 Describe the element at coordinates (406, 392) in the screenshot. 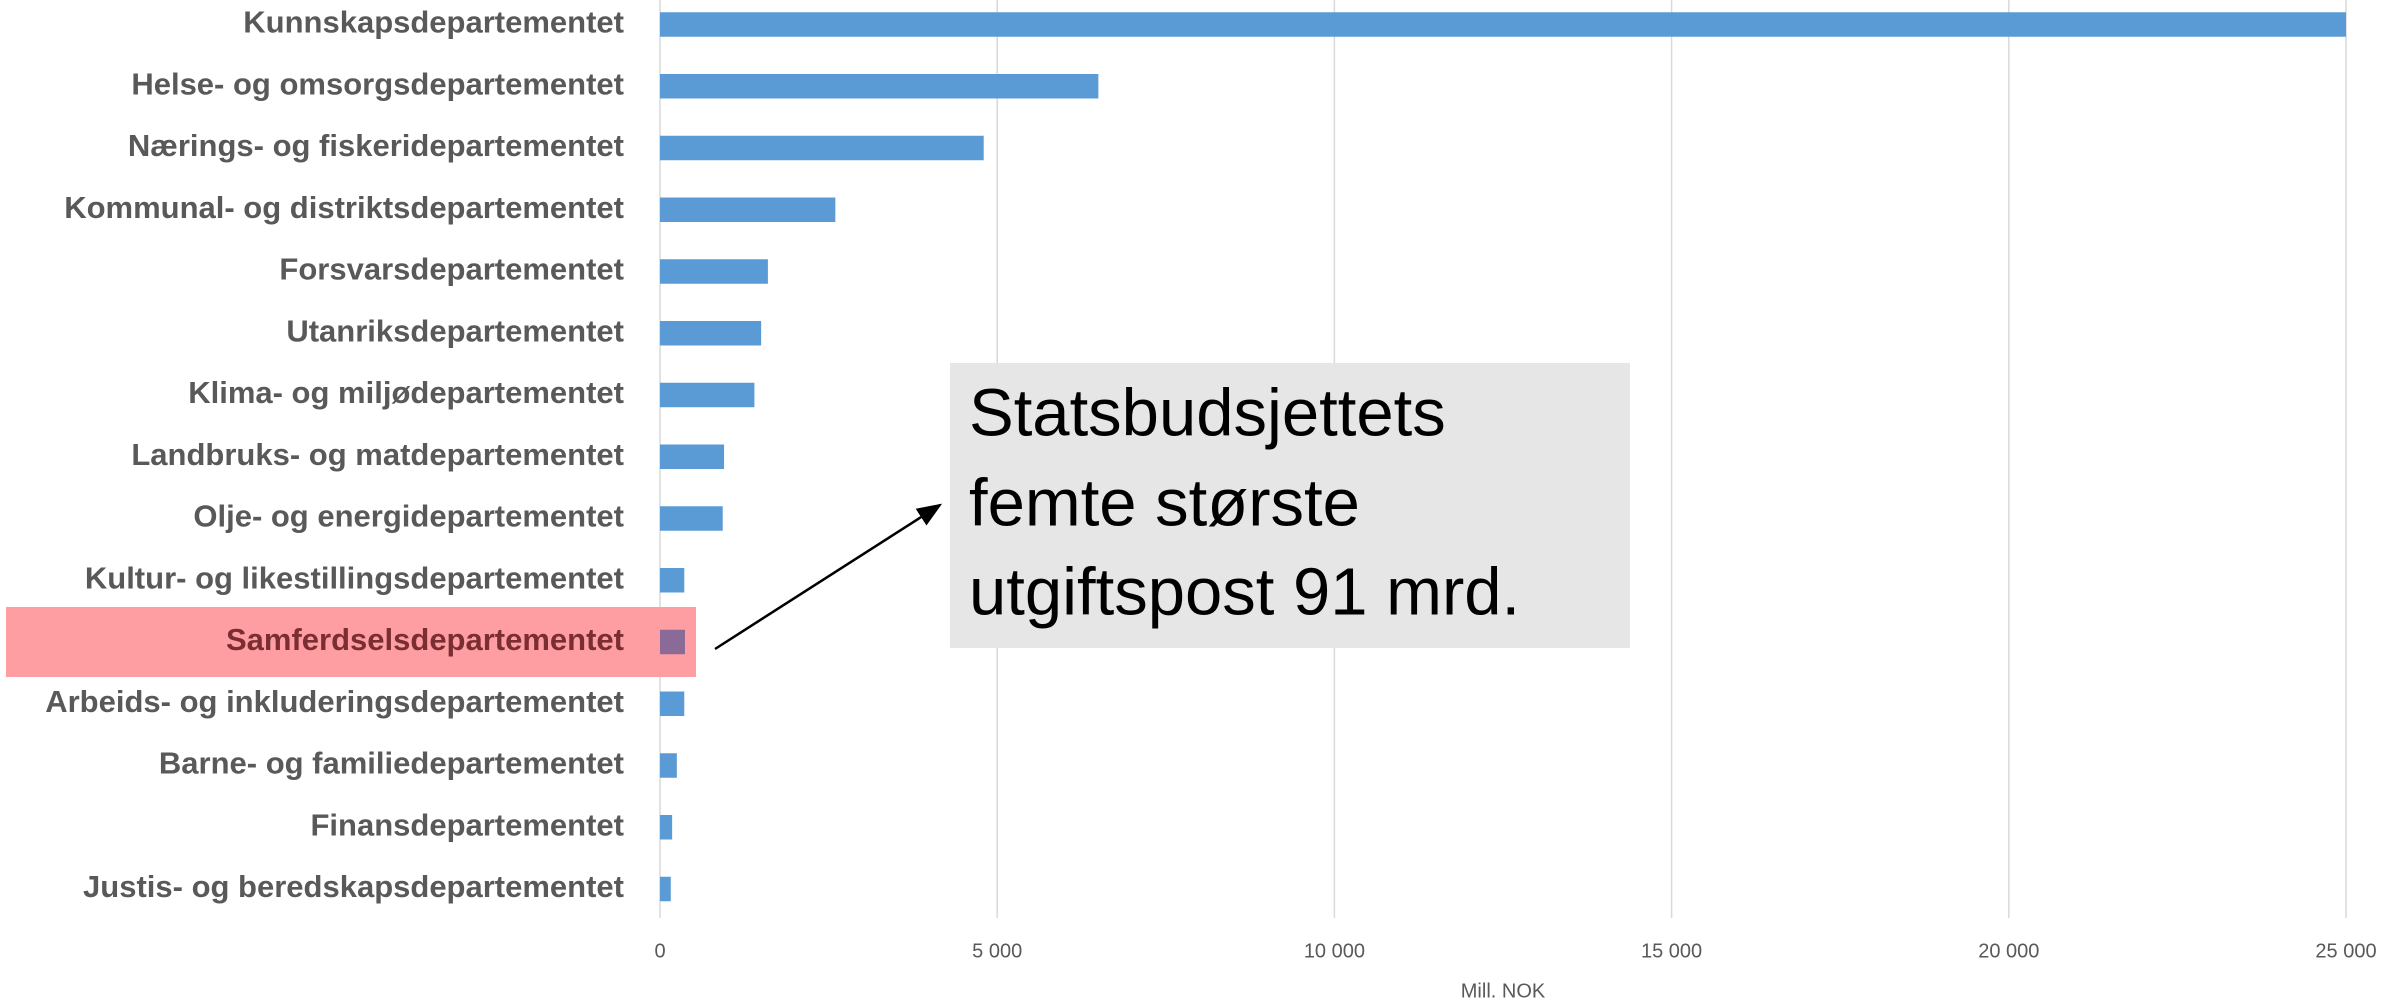

I see `category-label: Klima- og miljødepartementet` at that location.